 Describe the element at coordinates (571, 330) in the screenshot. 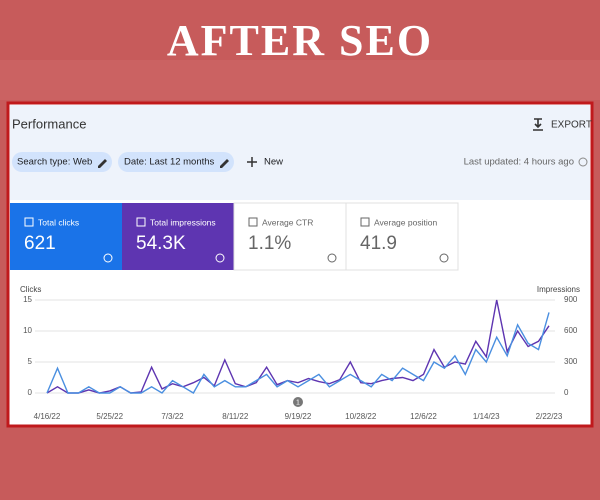

I see `y2-tick-label: 600` at that location.